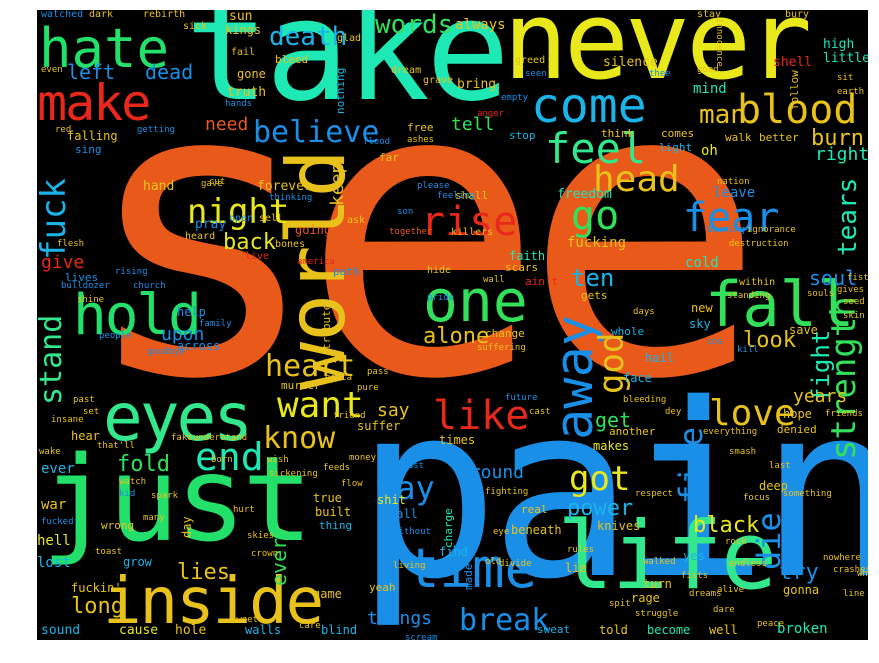 Image resolution: width=879 pixels, height=663 pixels. What do you see at coordinates (118, 525) in the screenshot?
I see `word-wrong: wrong` at bounding box center [118, 525].